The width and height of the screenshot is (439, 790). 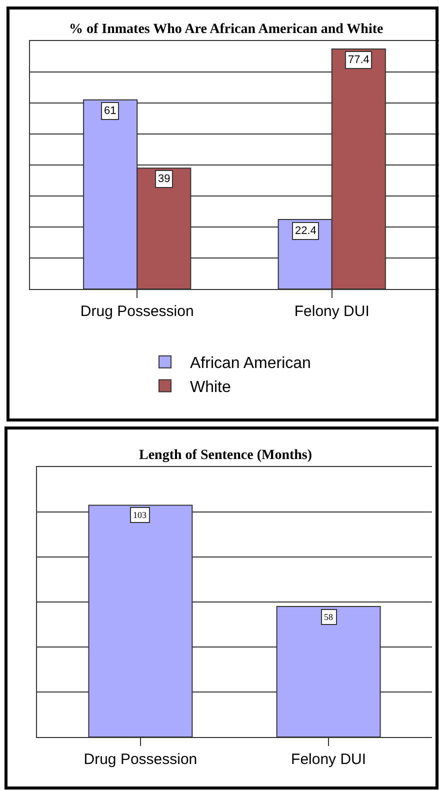 What do you see at coordinates (305, 231) in the screenshot?
I see `data-label: 22.4` at bounding box center [305, 231].